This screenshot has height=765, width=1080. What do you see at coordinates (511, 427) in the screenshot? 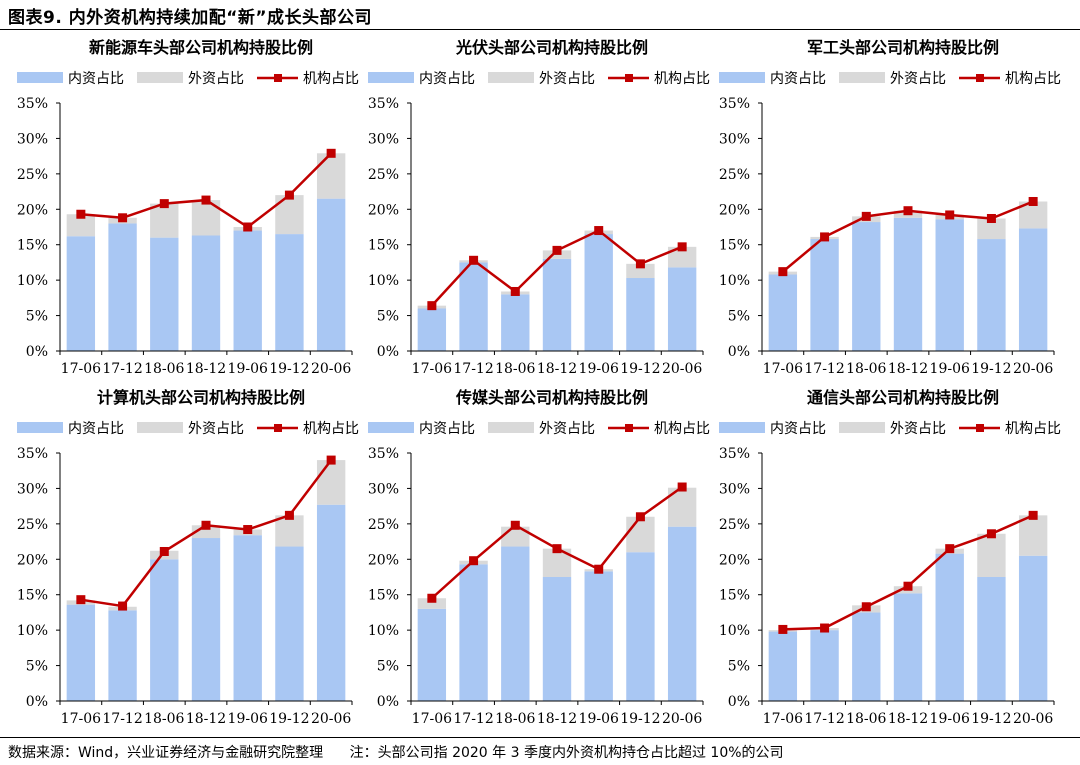
I see `legend-swatch-foreign` at bounding box center [511, 427].